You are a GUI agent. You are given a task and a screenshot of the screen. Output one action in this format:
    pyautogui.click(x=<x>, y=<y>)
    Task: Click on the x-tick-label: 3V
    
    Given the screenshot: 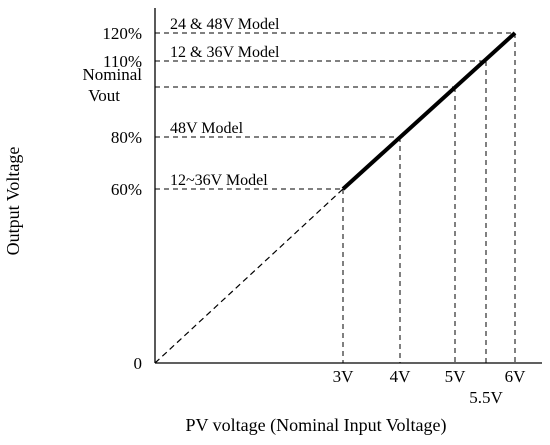 What is the action you would take?
    pyautogui.click(x=344, y=376)
    